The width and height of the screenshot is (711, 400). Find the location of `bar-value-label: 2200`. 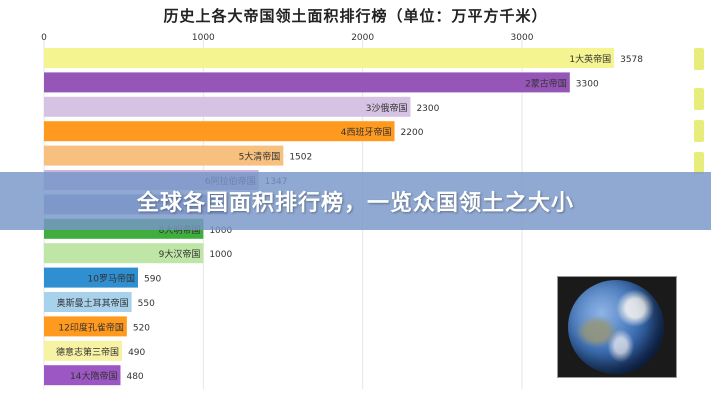

bar-value-label: 2200 is located at coordinates (412, 133).